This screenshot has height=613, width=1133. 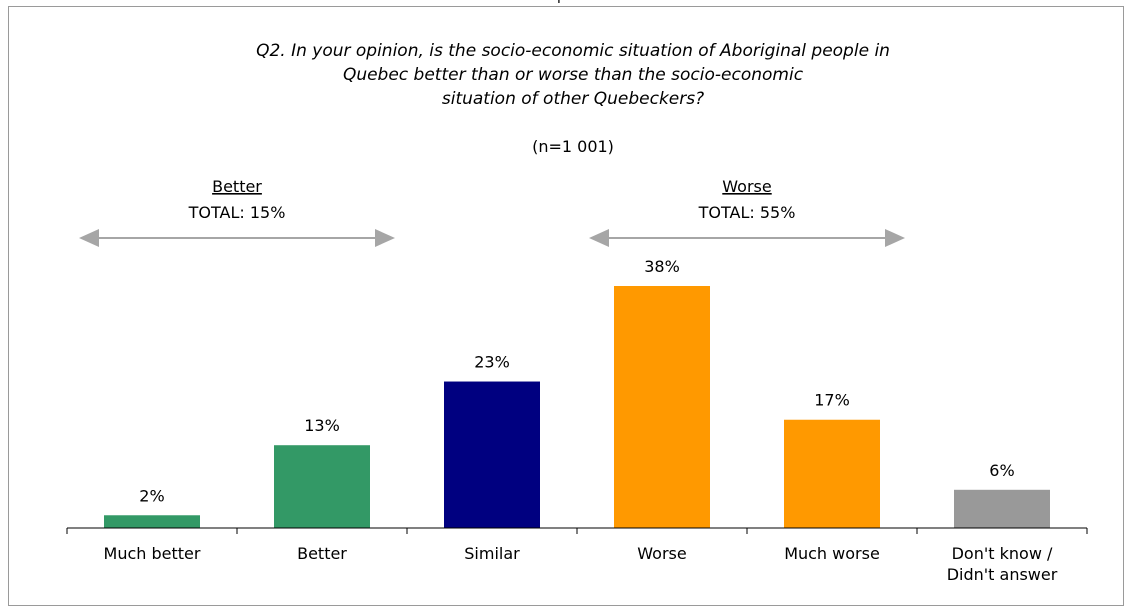 What do you see at coordinates (746, 186) in the screenshot?
I see `group-title: Worse` at bounding box center [746, 186].